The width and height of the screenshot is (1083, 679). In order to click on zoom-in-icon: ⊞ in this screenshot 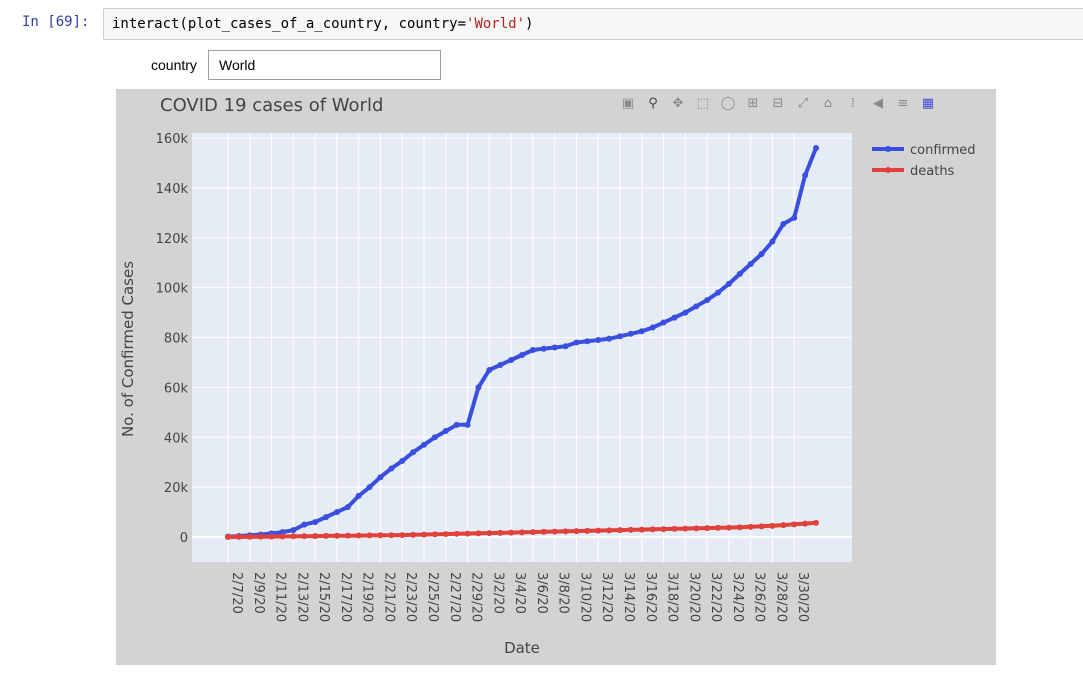, I will do `click(753, 103)`.